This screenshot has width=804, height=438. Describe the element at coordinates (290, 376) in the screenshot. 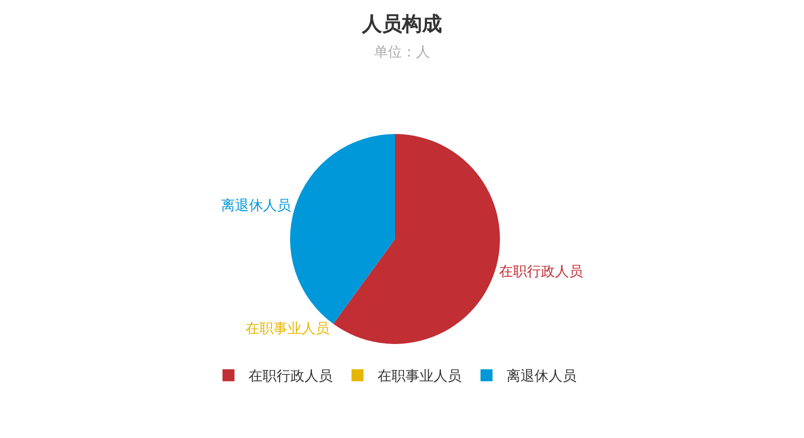

I see `legend-label: 在职行政人员` at that location.